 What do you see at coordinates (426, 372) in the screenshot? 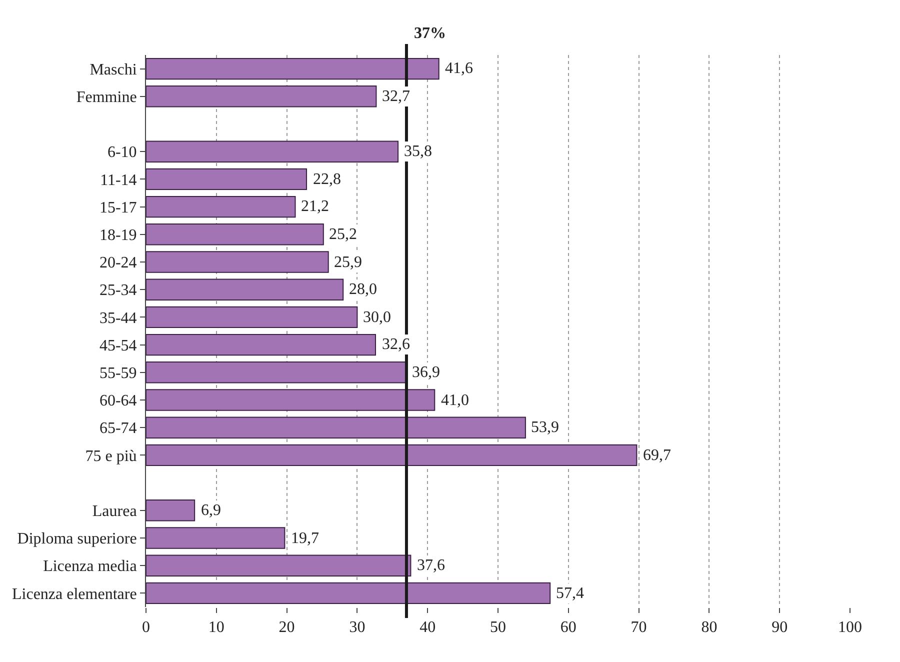
I see `data-label: 36,9` at bounding box center [426, 372].